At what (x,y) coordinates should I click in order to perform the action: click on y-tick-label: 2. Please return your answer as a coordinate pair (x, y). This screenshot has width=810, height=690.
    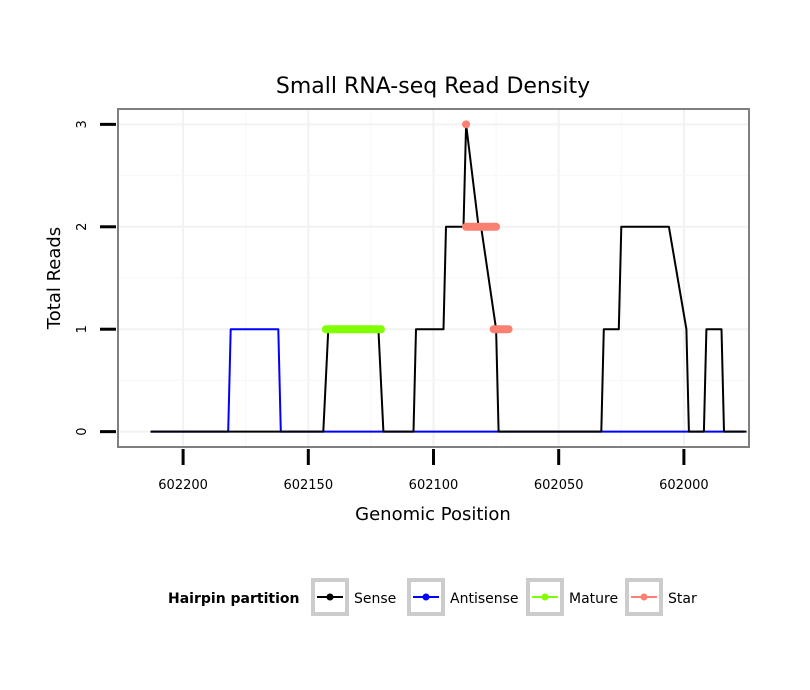
    Looking at the image, I should click on (82, 227).